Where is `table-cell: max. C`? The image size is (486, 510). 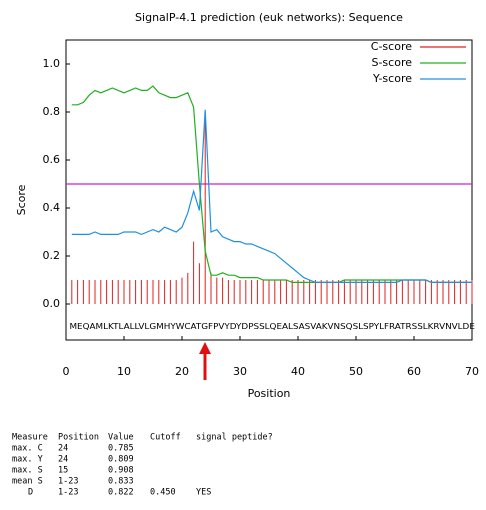
table-cell: max. C is located at coordinates (27, 449).